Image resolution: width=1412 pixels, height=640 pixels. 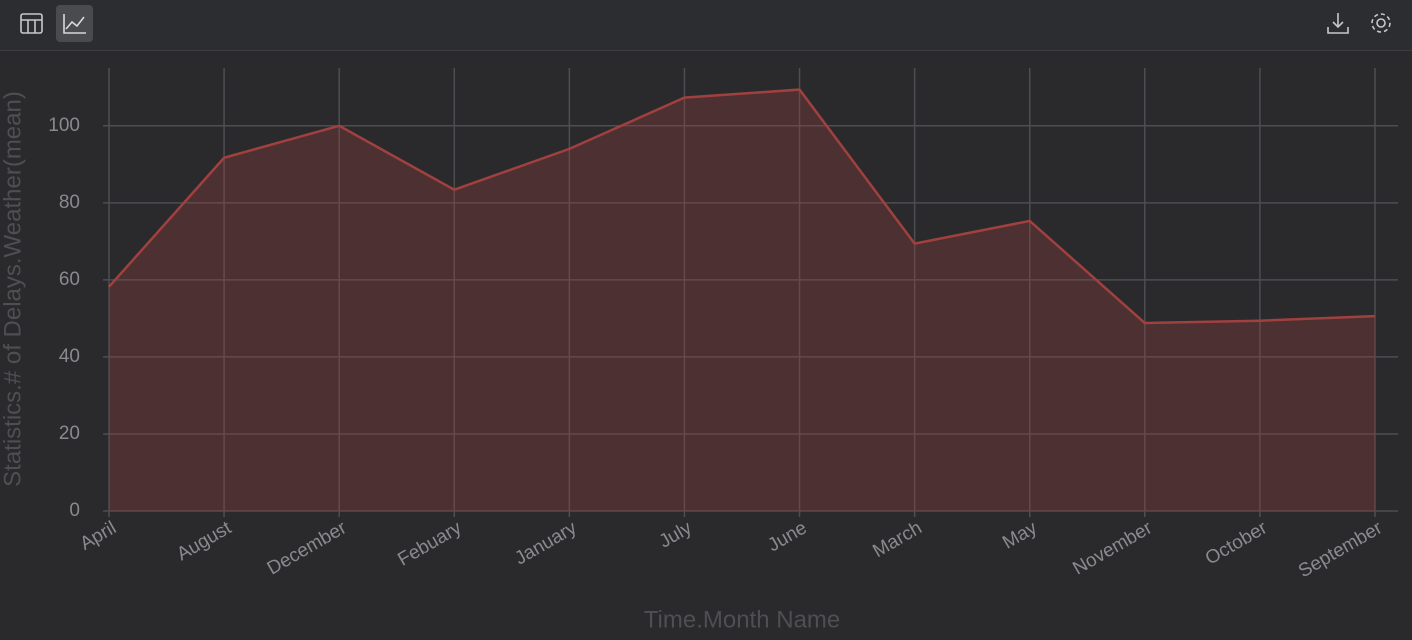 What do you see at coordinates (897, 539) in the screenshot?
I see `x-tick-label: March` at bounding box center [897, 539].